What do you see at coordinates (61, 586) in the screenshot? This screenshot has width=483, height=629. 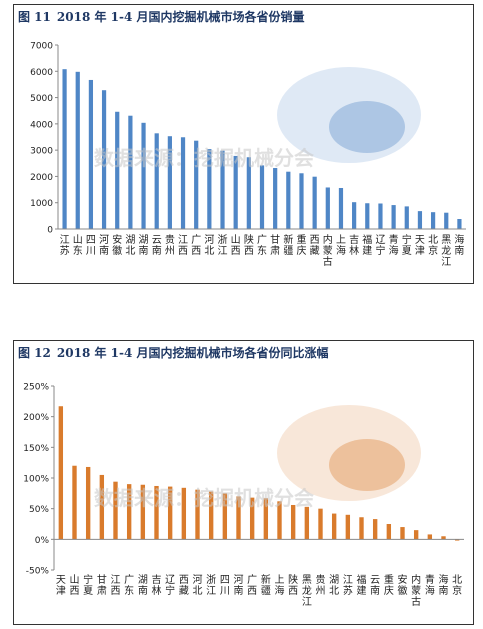 I see `x-tick-label: 天津` at bounding box center [61, 586].